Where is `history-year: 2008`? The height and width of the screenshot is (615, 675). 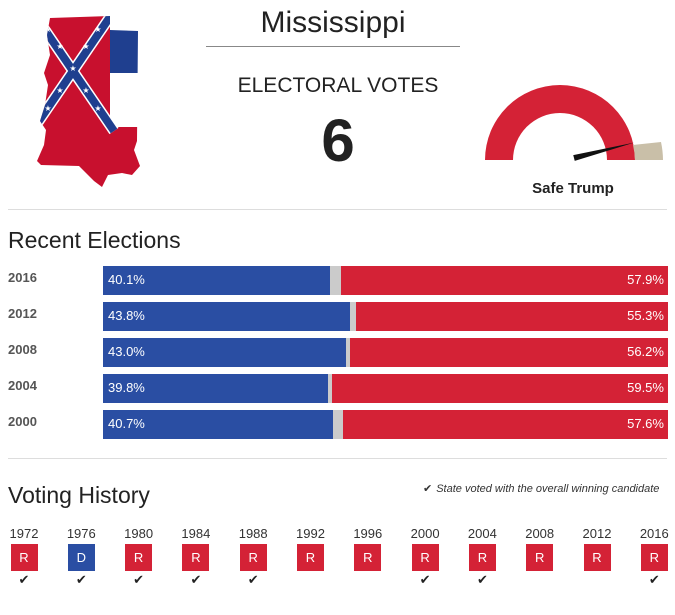
history-year: 2008 is located at coordinates (540, 533).